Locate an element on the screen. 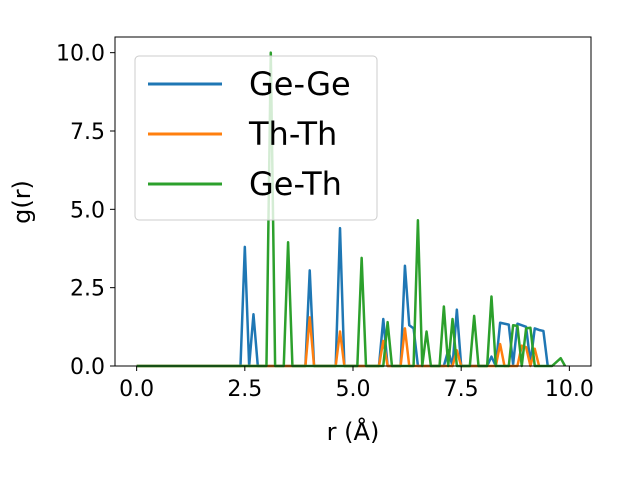  x-axis-label: r (Å) is located at coordinates (353, 431).